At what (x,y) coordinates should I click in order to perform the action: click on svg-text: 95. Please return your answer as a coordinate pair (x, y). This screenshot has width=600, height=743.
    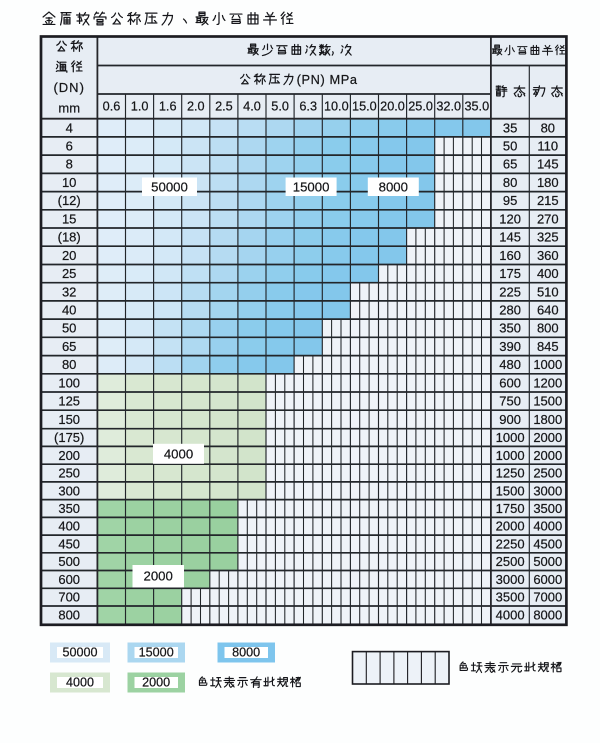
    Looking at the image, I should click on (510, 200).